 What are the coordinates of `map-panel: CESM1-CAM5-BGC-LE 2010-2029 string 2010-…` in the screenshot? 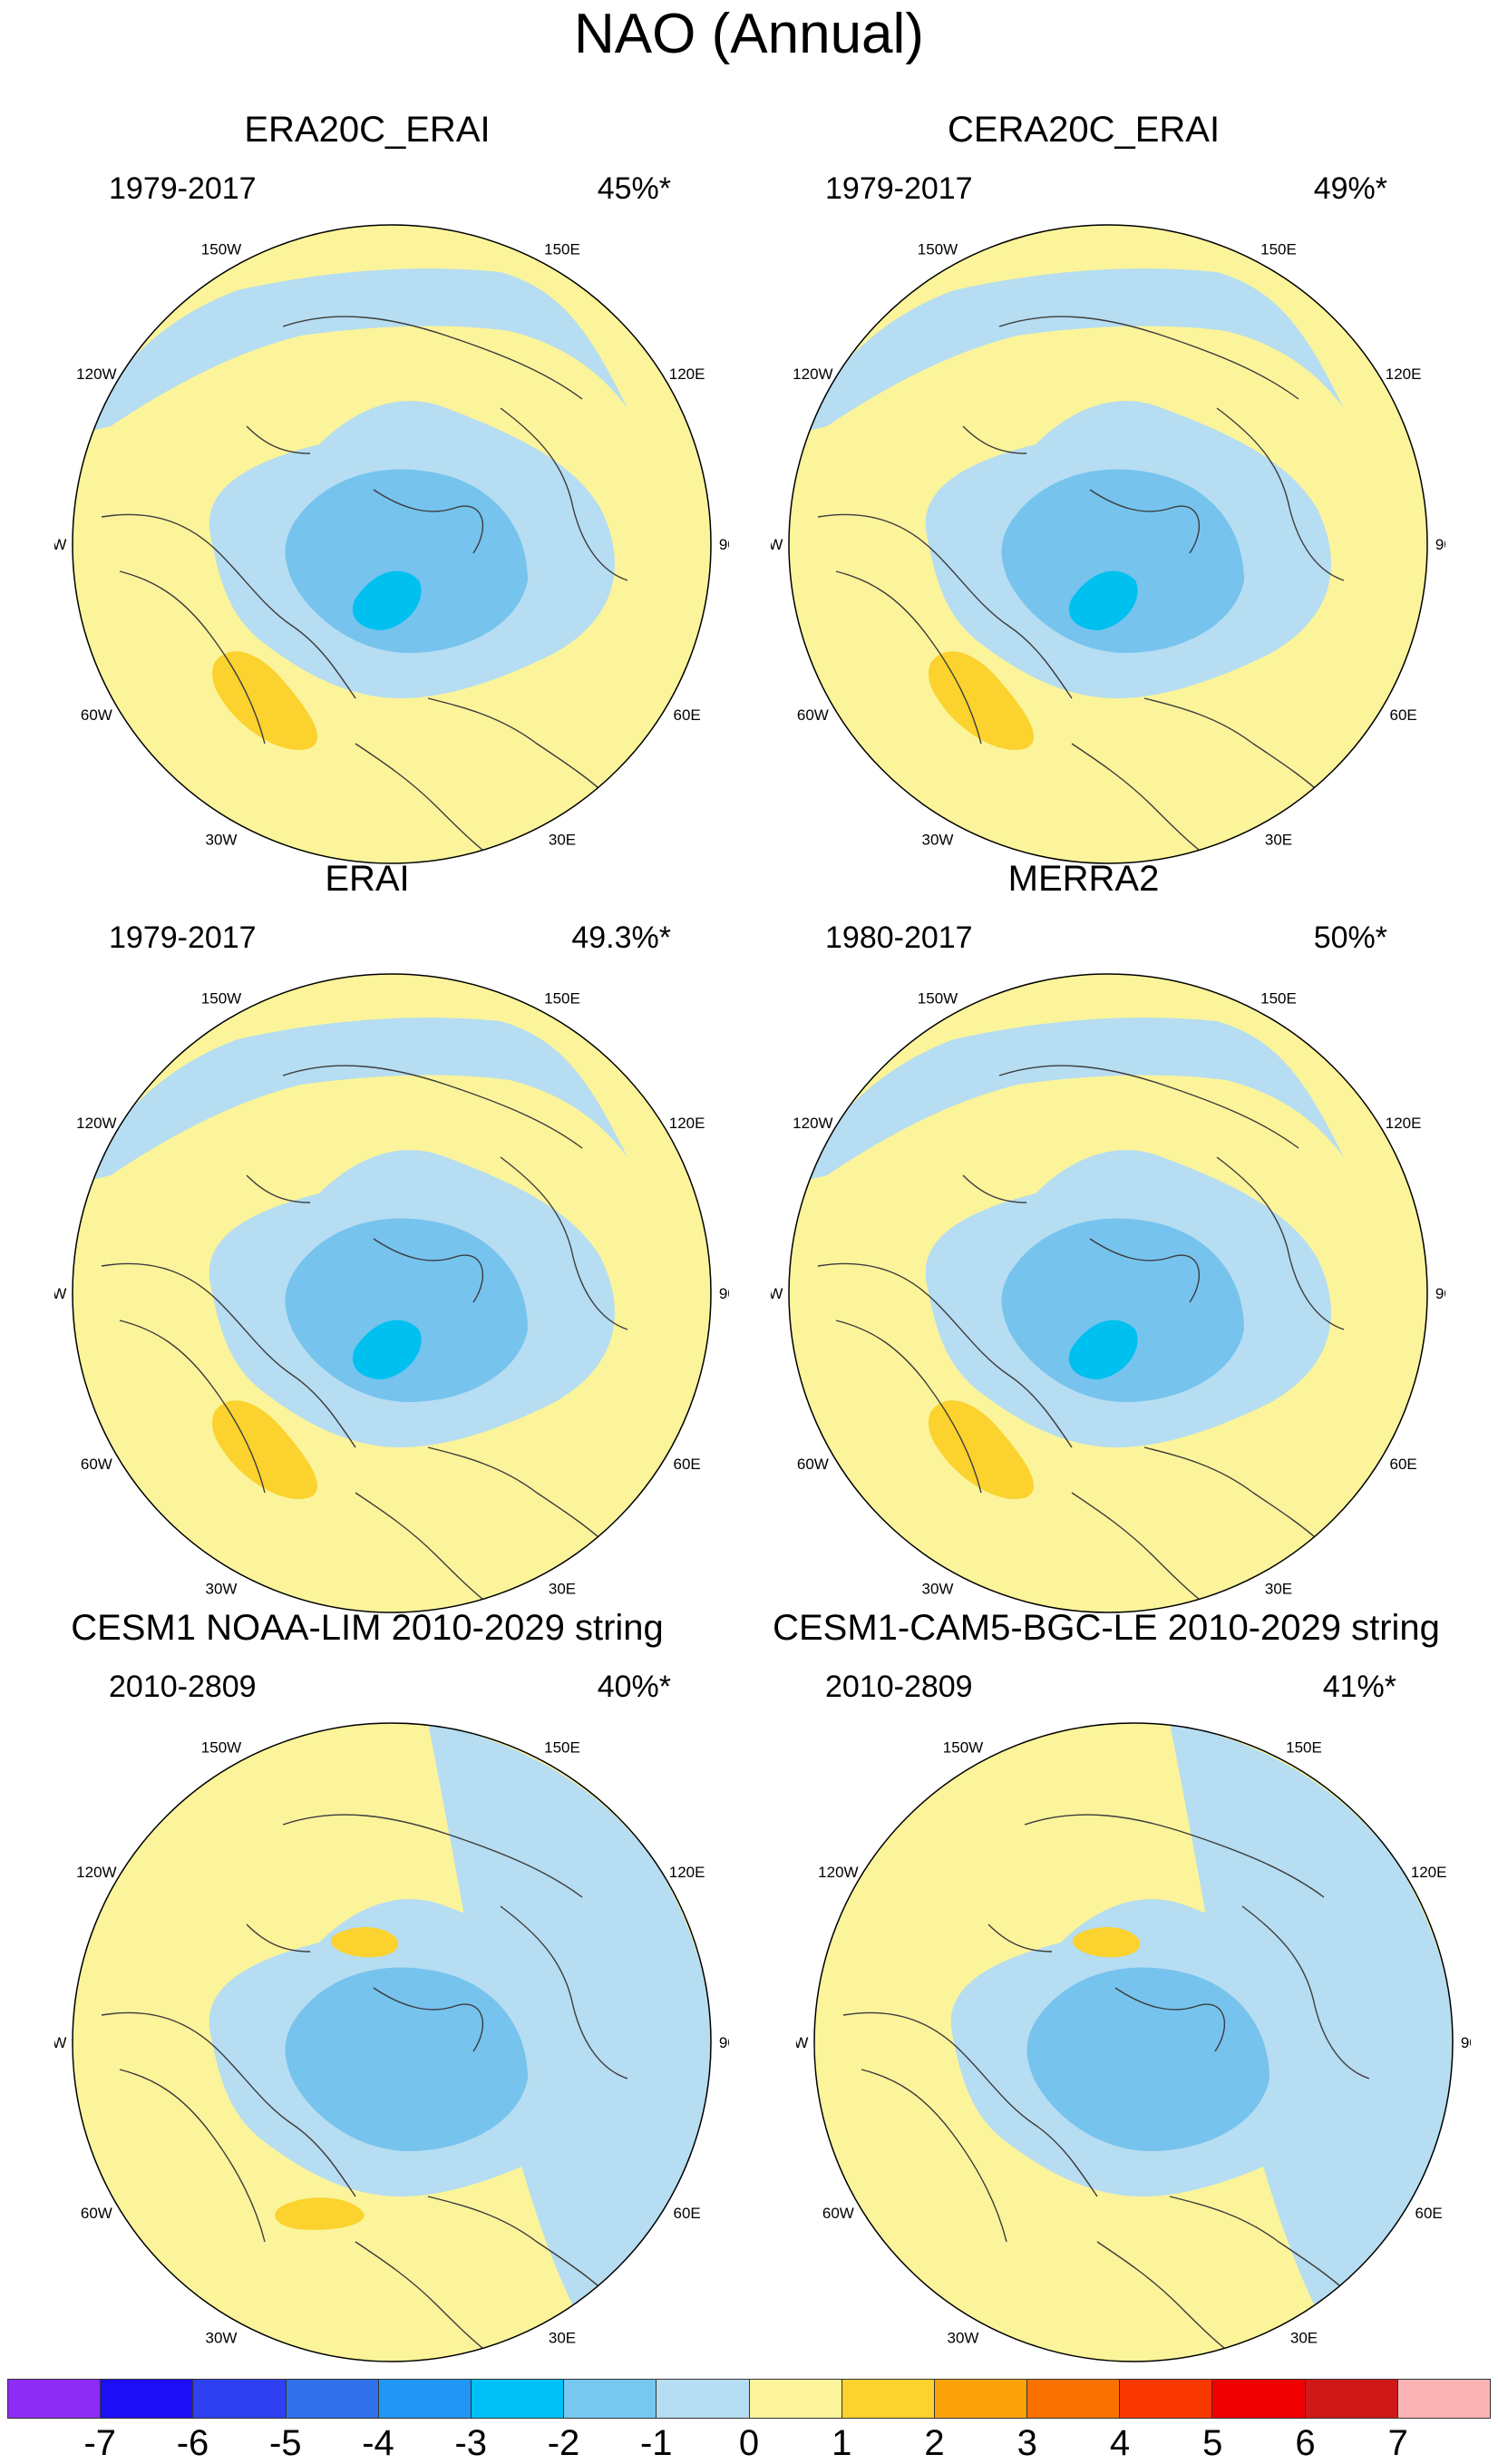 It's located at (1107, 1984).